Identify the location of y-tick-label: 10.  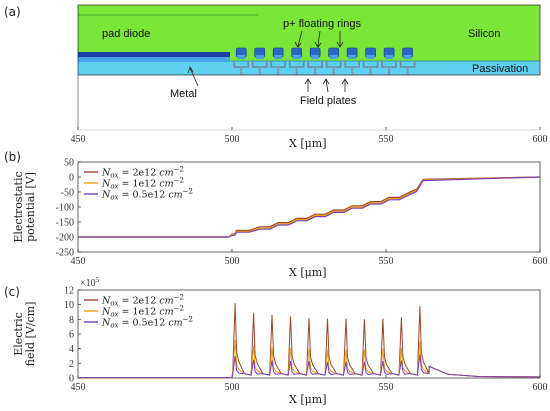
(69, 305).